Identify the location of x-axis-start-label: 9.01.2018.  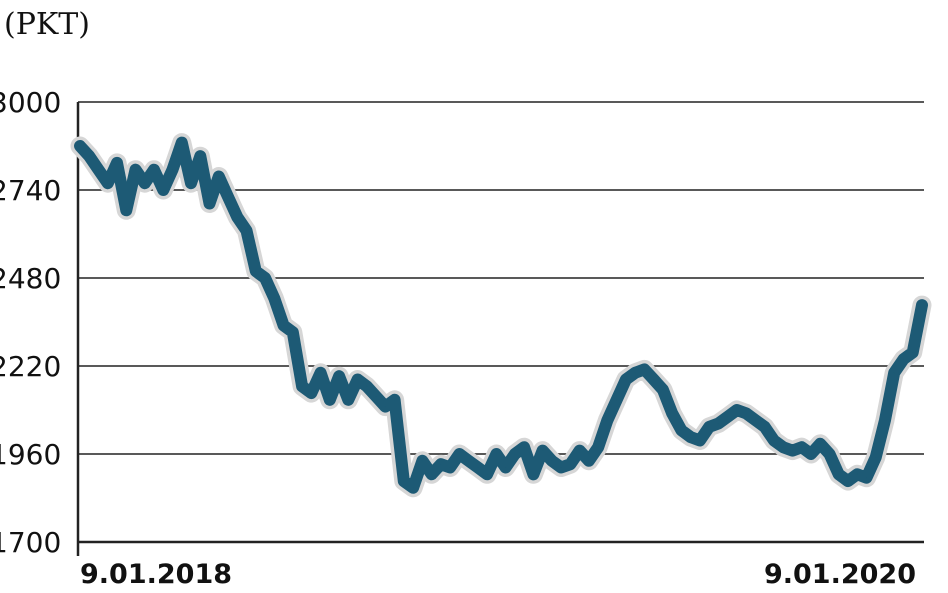
(156, 574).